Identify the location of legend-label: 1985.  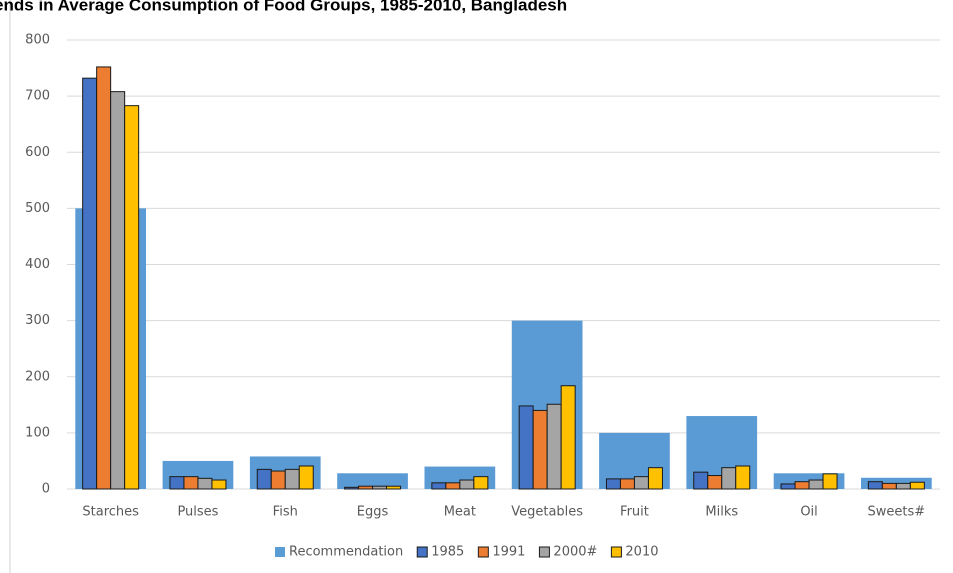
(447, 552).